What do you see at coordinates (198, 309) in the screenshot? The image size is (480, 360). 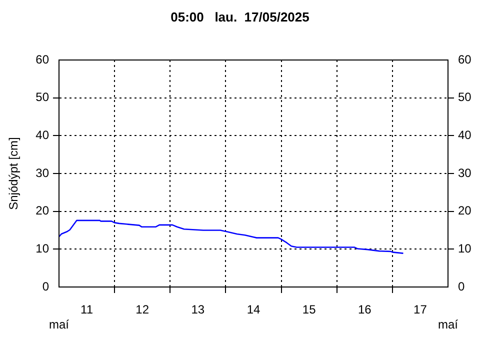 I see `x-tick-label: 13` at bounding box center [198, 309].